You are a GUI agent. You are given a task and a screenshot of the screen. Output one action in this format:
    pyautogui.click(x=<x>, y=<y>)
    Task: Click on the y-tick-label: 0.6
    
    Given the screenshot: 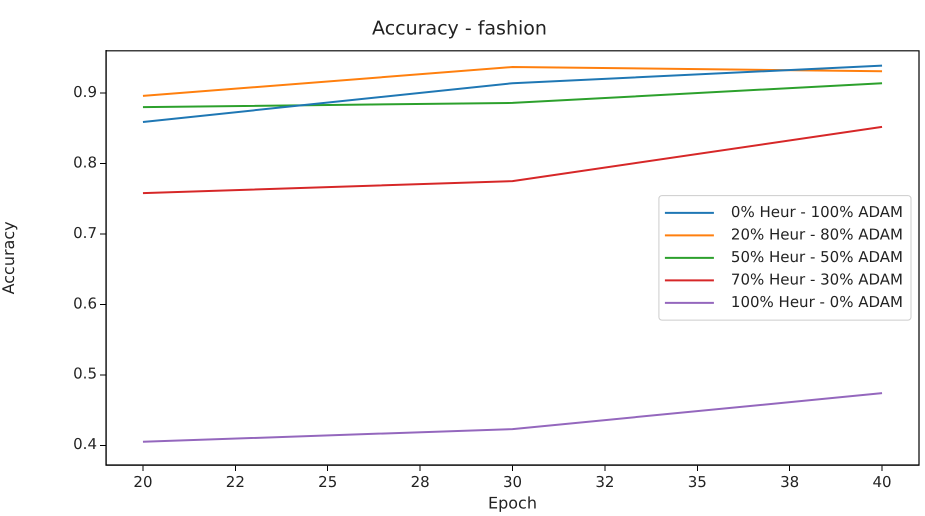 What is the action you would take?
    pyautogui.click(x=85, y=303)
    